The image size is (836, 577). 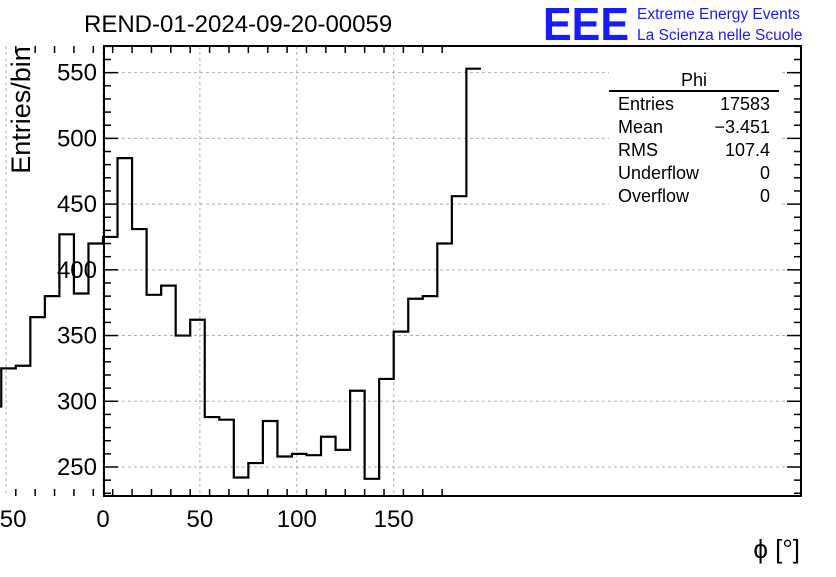 What do you see at coordinates (745, 104) in the screenshot?
I see `stats-value: 17583` at bounding box center [745, 104].